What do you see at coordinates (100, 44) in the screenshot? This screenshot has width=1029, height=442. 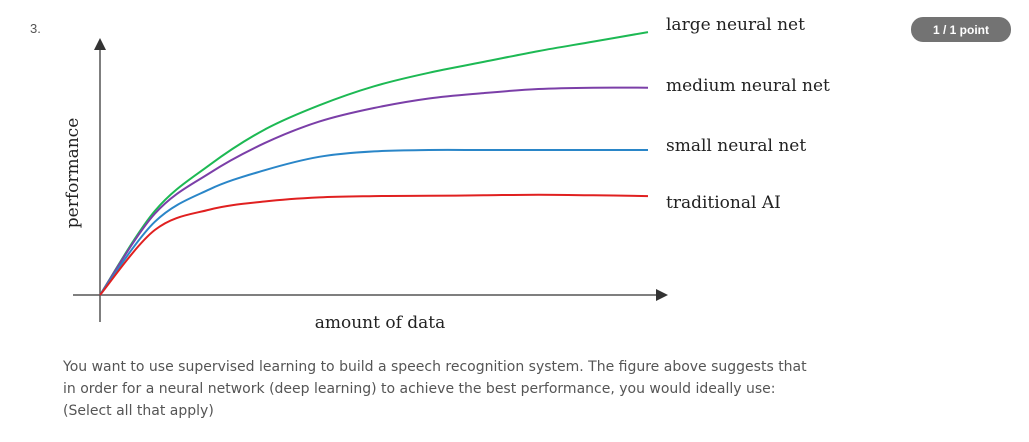 I see `y-axis-arrow-icon` at bounding box center [100, 44].